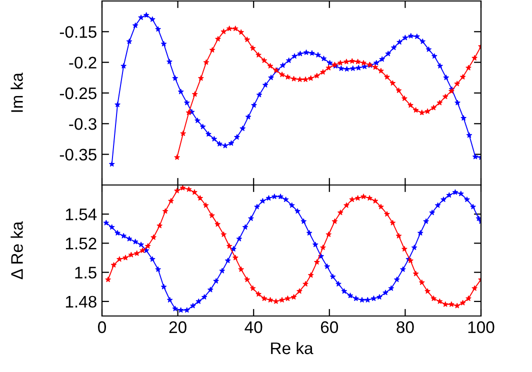 This screenshot has height=372, width=532. What do you see at coordinates (253, 327) in the screenshot?
I see `x-tick-label: 40` at bounding box center [253, 327].